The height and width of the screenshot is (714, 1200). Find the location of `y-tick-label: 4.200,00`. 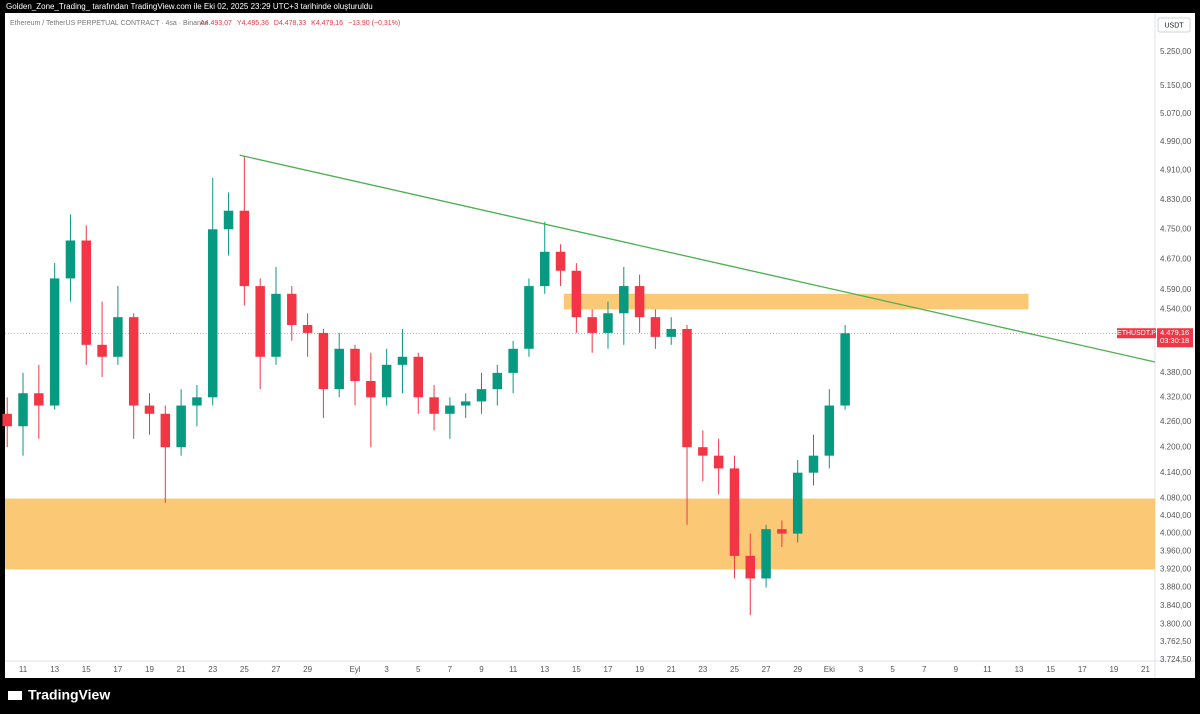

y-tick-label: 4.200,00 is located at coordinates (1176, 446).